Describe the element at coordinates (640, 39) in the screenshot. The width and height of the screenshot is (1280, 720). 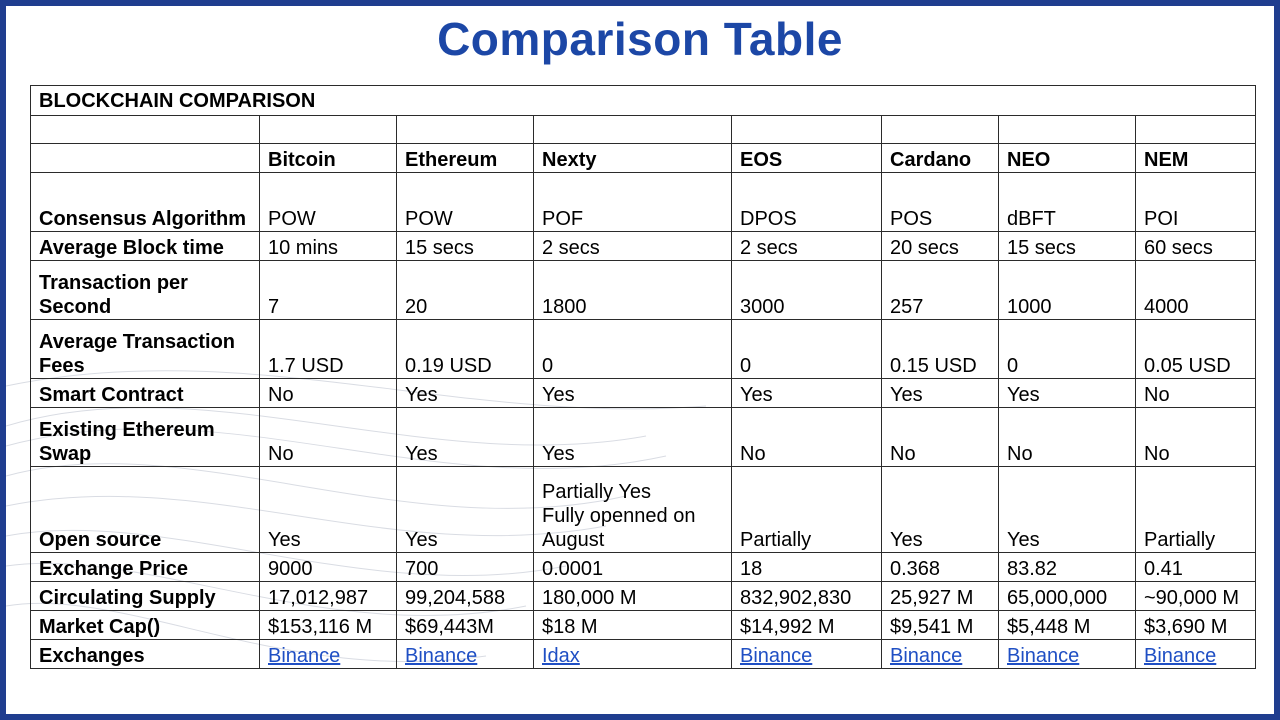
I see `page-title: Comparison Table` at that location.